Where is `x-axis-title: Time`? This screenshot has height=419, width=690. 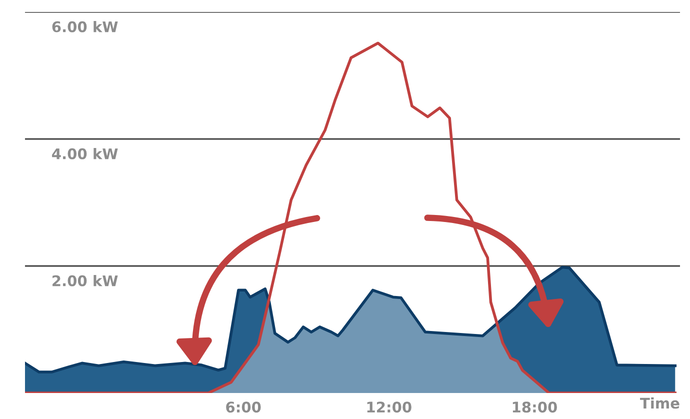
x-axis-title: Time is located at coordinates (660, 403).